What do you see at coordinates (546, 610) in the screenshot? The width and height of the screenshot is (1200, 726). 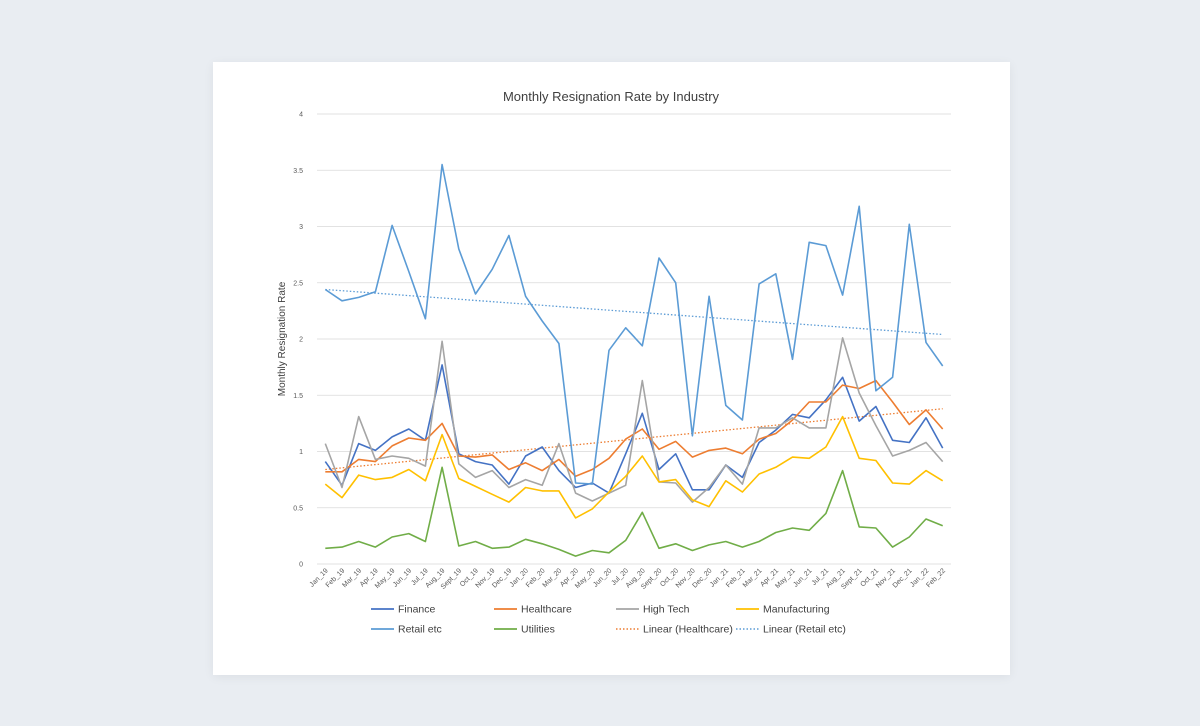 I see `legend-label-healthcare: Healthcare` at bounding box center [546, 610].